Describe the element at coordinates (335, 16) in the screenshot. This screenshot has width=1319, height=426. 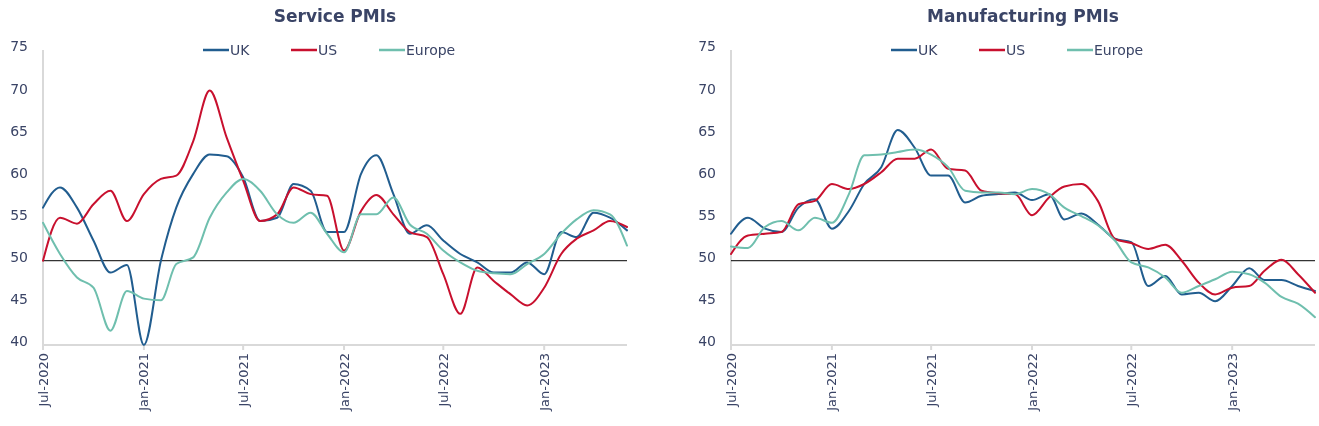
I see `chart-title: Service PMIs` at that location.